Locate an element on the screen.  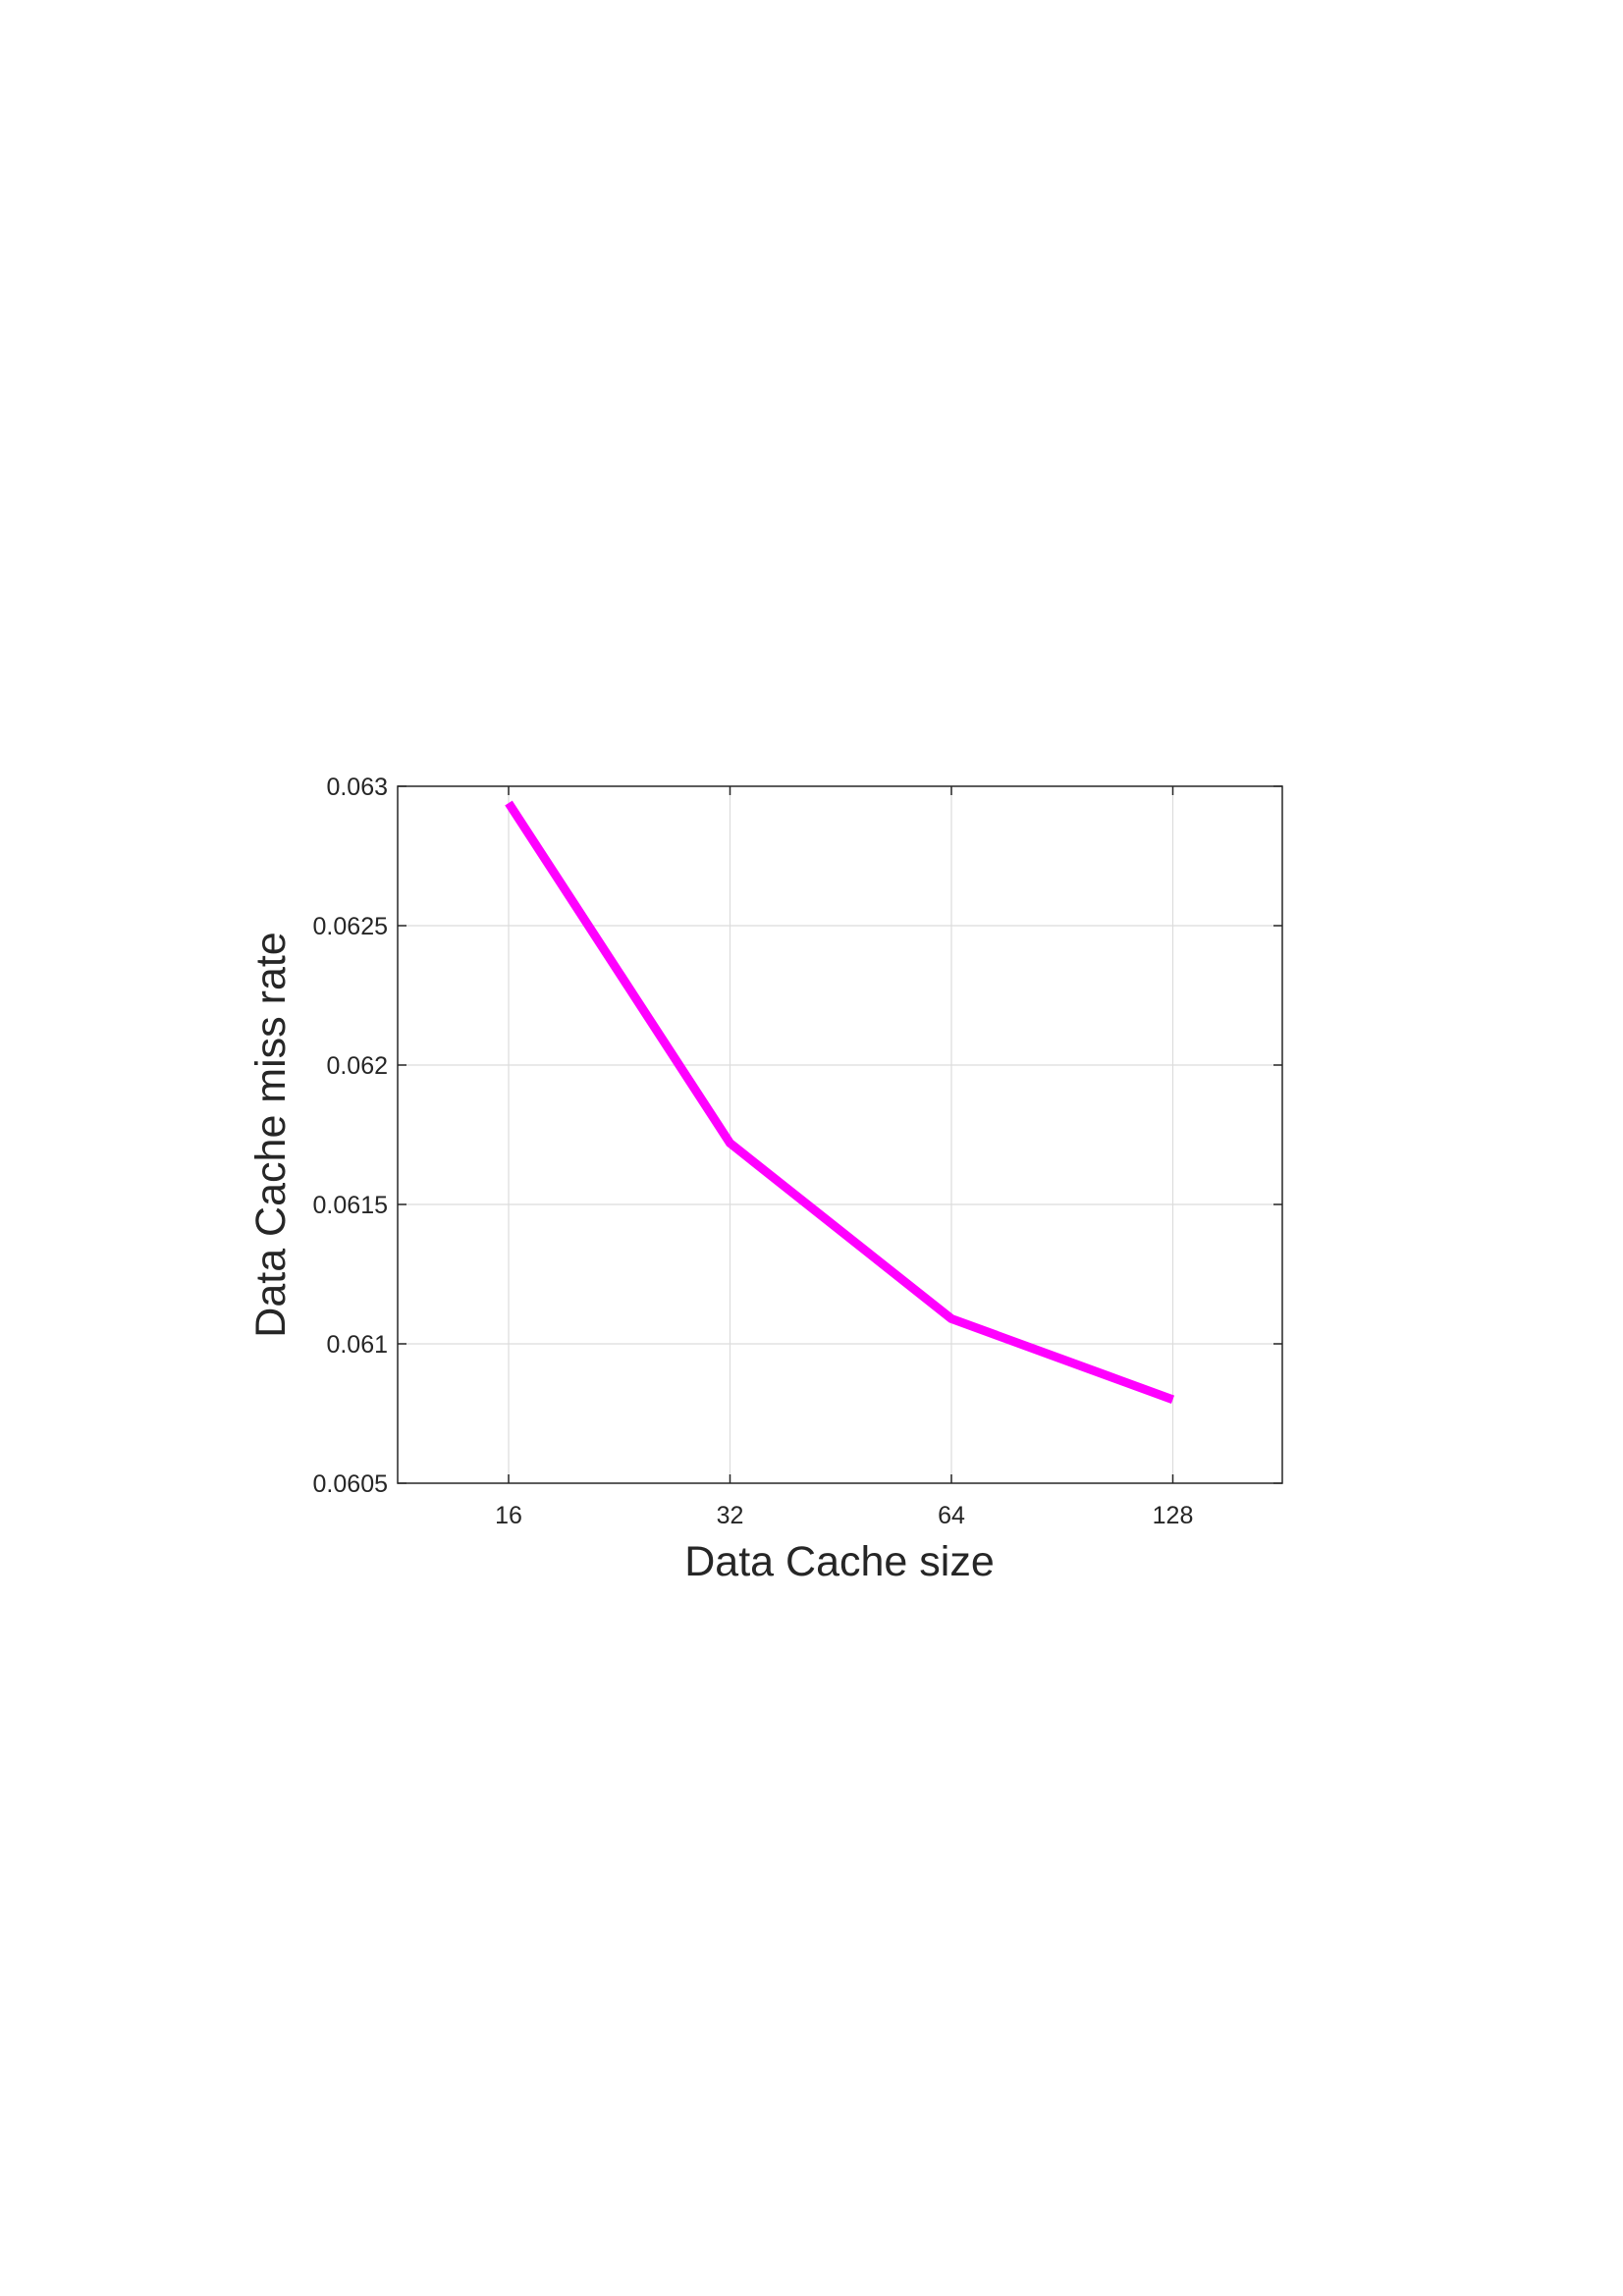
series-line is located at coordinates (840, 1102).